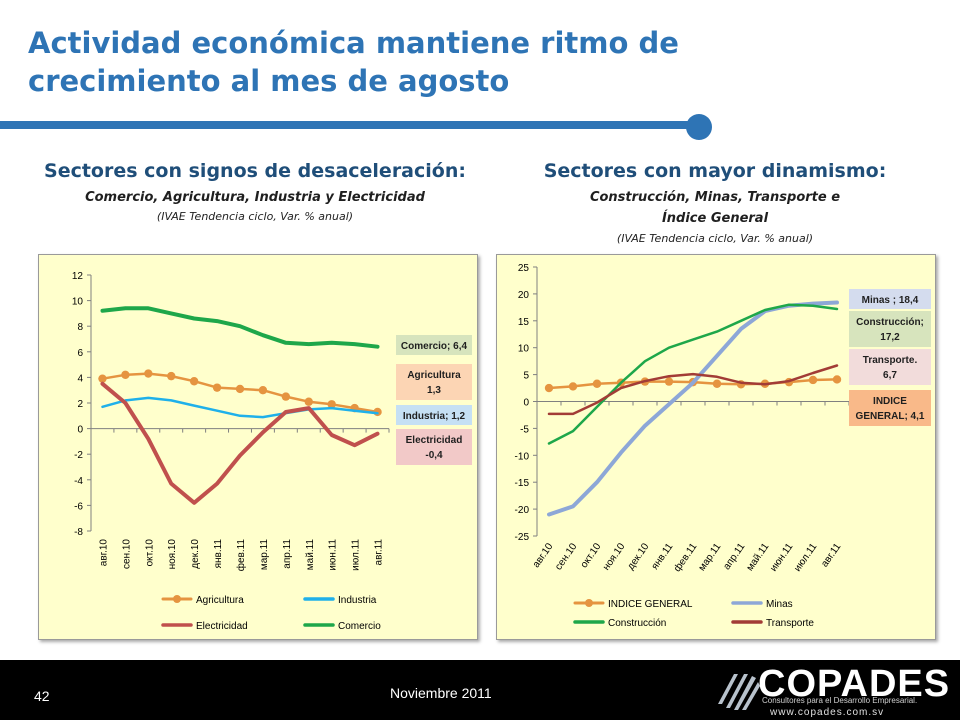 The width and height of the screenshot is (960, 720). What do you see at coordinates (240, 407) in the screenshot?
I see `series-line-industria` at bounding box center [240, 407].